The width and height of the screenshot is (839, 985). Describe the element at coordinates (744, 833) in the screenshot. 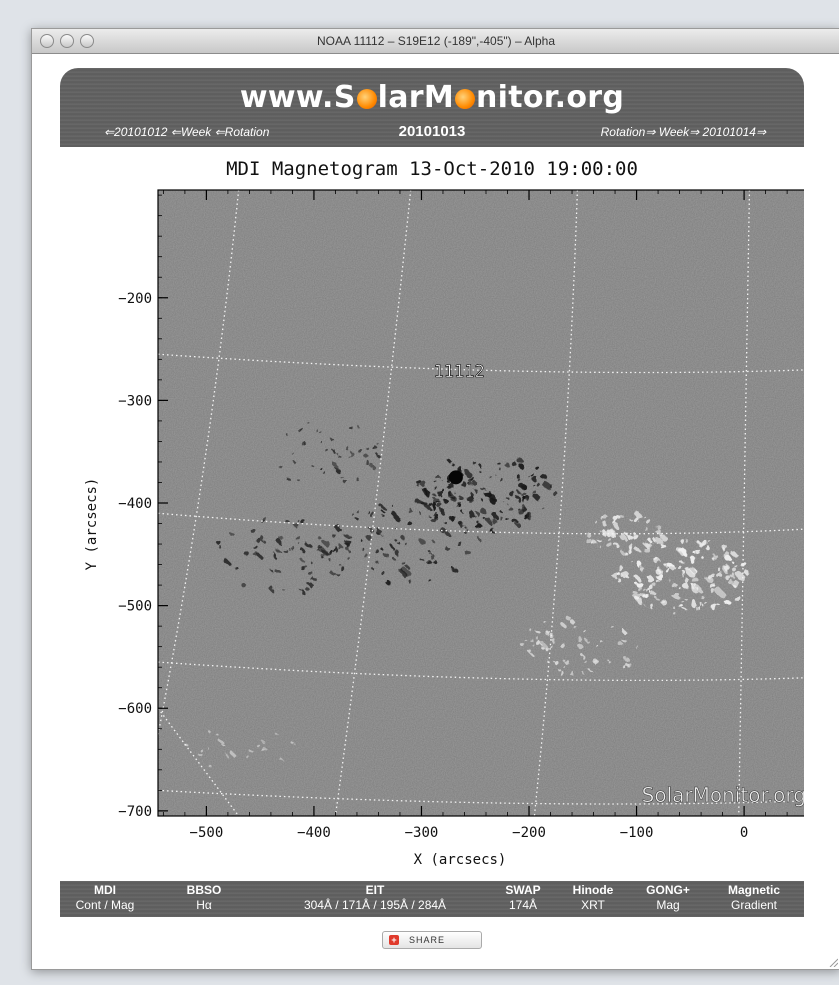

I see `x-tick-label: 0` at that location.